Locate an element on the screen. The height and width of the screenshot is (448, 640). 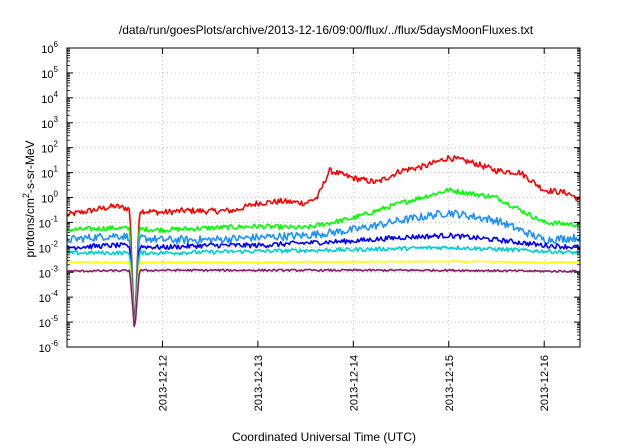
y-tick-label: 10⁻⁶ is located at coordinates (49, 347).